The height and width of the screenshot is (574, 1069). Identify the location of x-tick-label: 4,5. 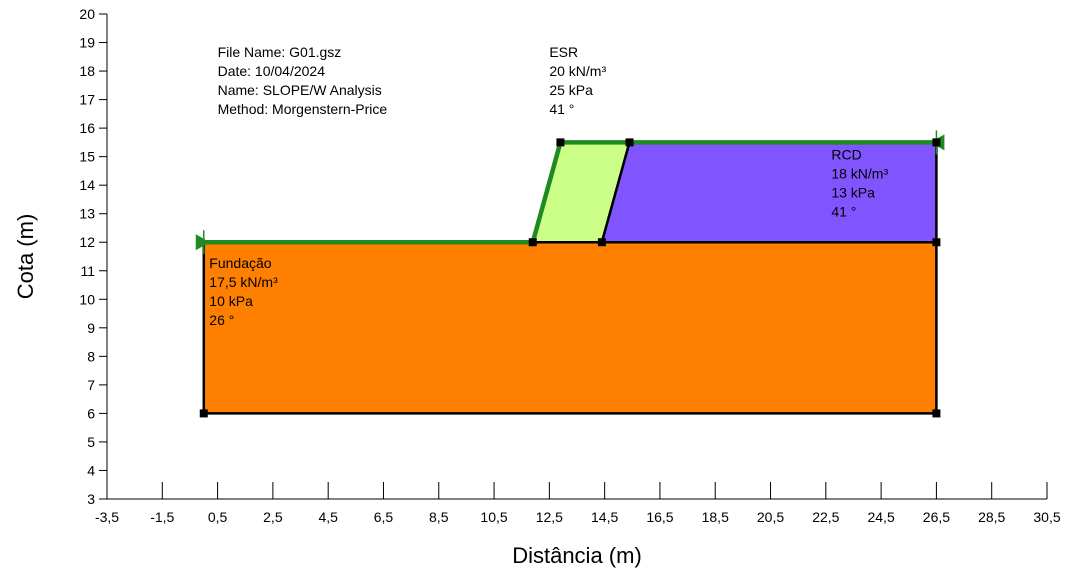
(328, 517).